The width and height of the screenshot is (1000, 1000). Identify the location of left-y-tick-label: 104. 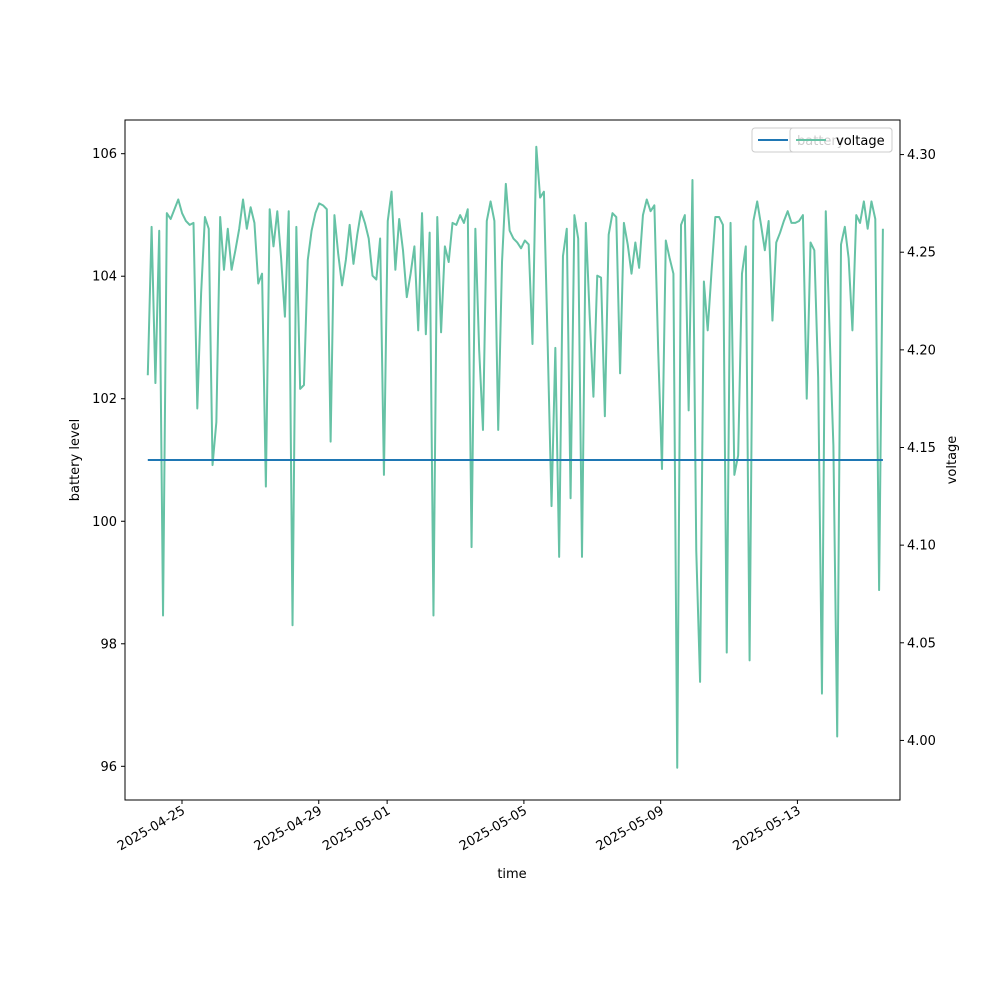
(104, 277).